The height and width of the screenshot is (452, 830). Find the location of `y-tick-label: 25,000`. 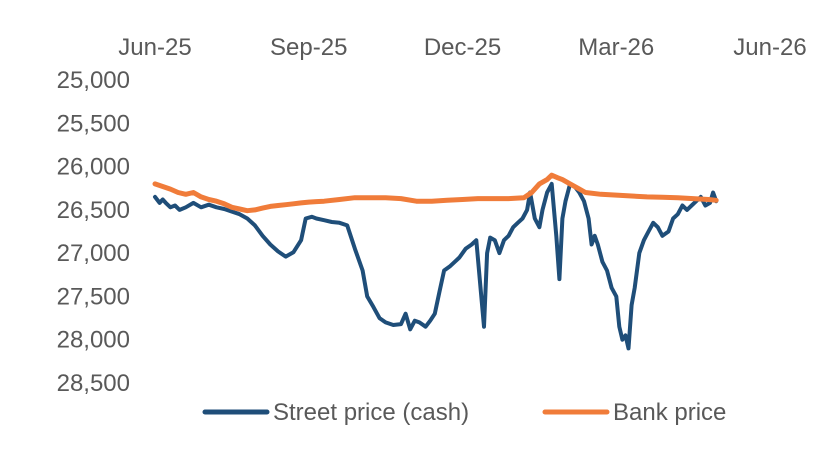

y-tick-label: 25,000 is located at coordinates (93, 80).